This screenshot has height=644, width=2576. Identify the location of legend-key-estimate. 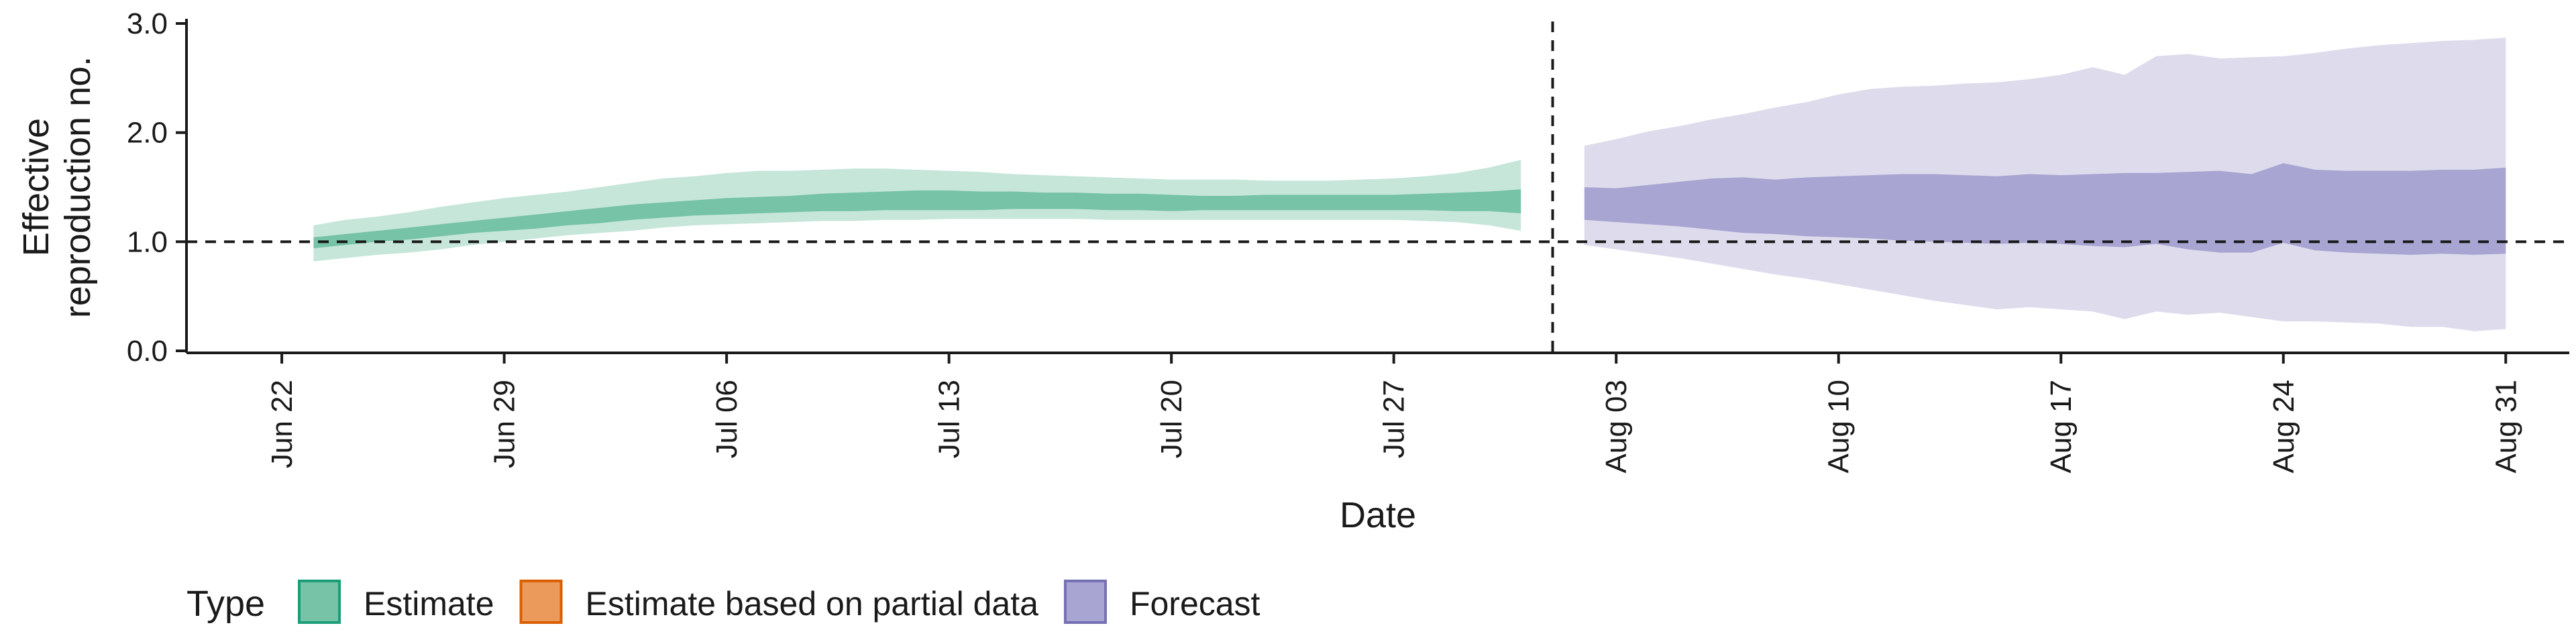
(319, 602).